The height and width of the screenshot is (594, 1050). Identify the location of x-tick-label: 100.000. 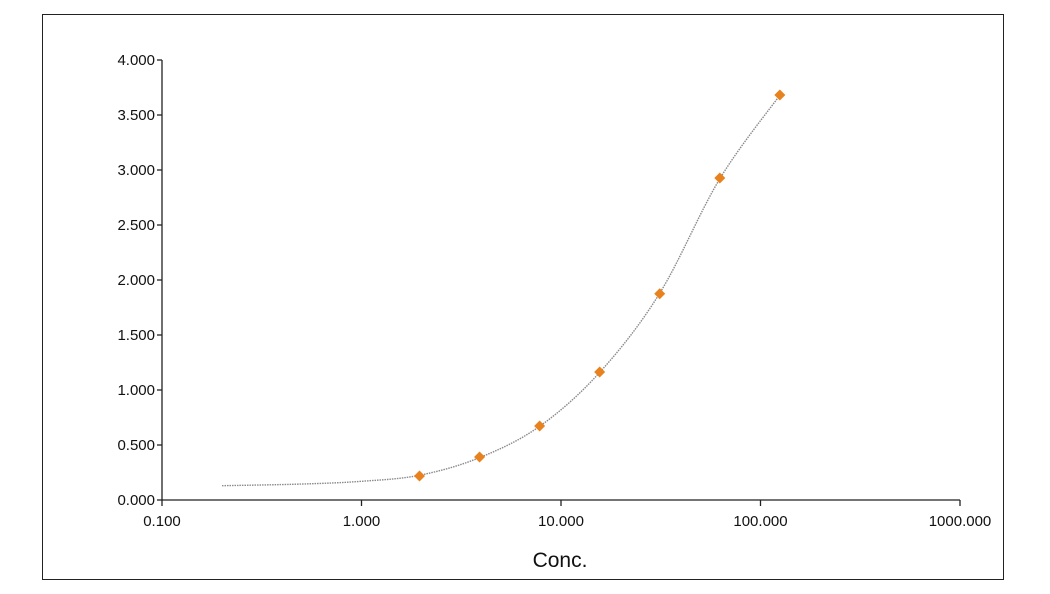
(760, 521).